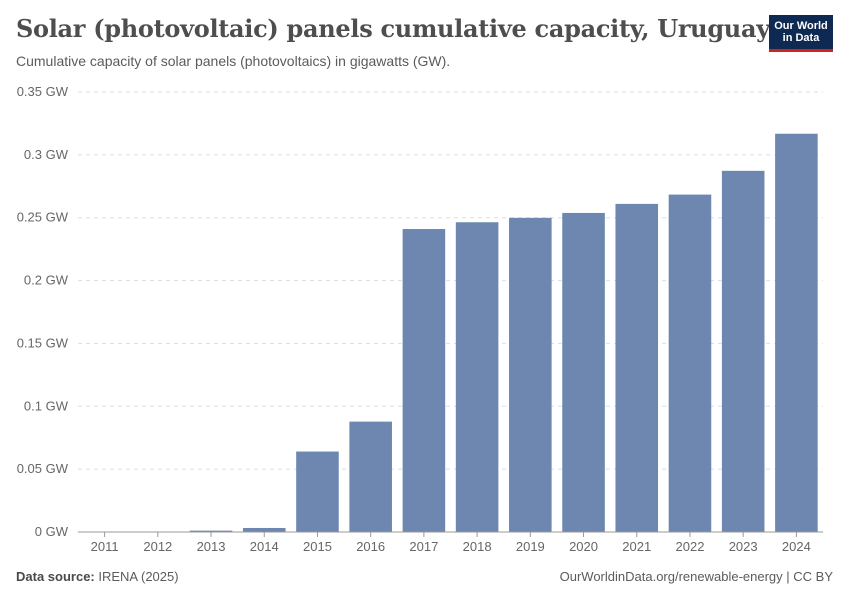 The image size is (850, 600). Describe the element at coordinates (43, 91) in the screenshot. I see `y-tick-label: 0.35 GW` at that location.